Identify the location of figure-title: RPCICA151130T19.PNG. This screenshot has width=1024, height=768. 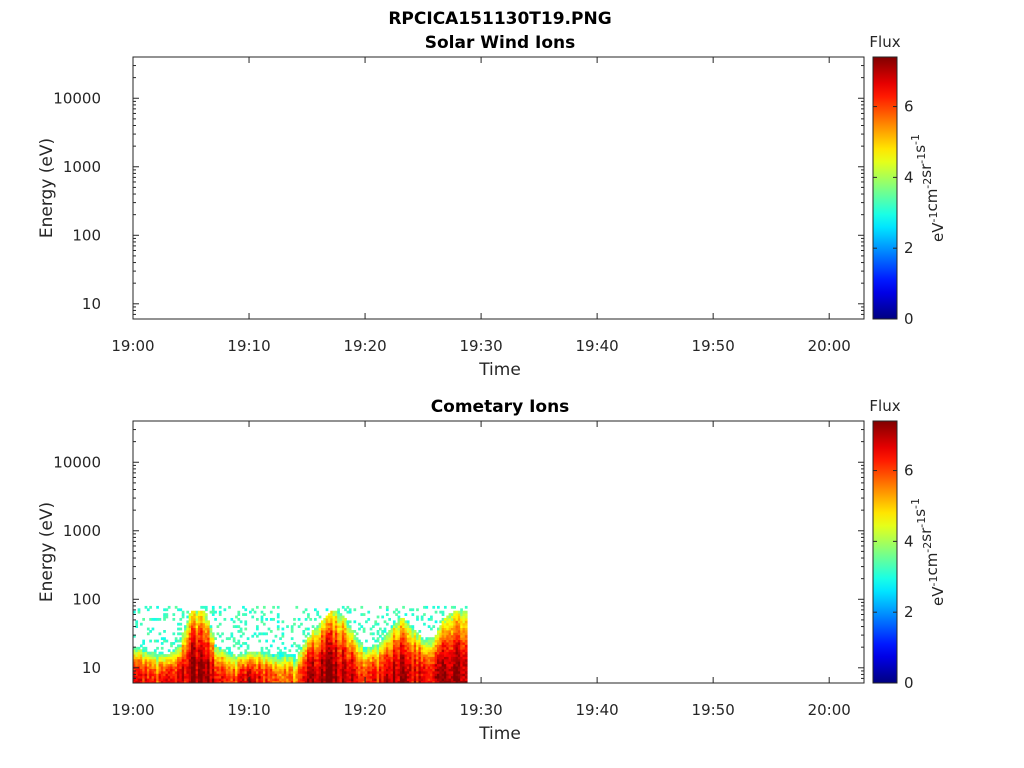
(499, 19).